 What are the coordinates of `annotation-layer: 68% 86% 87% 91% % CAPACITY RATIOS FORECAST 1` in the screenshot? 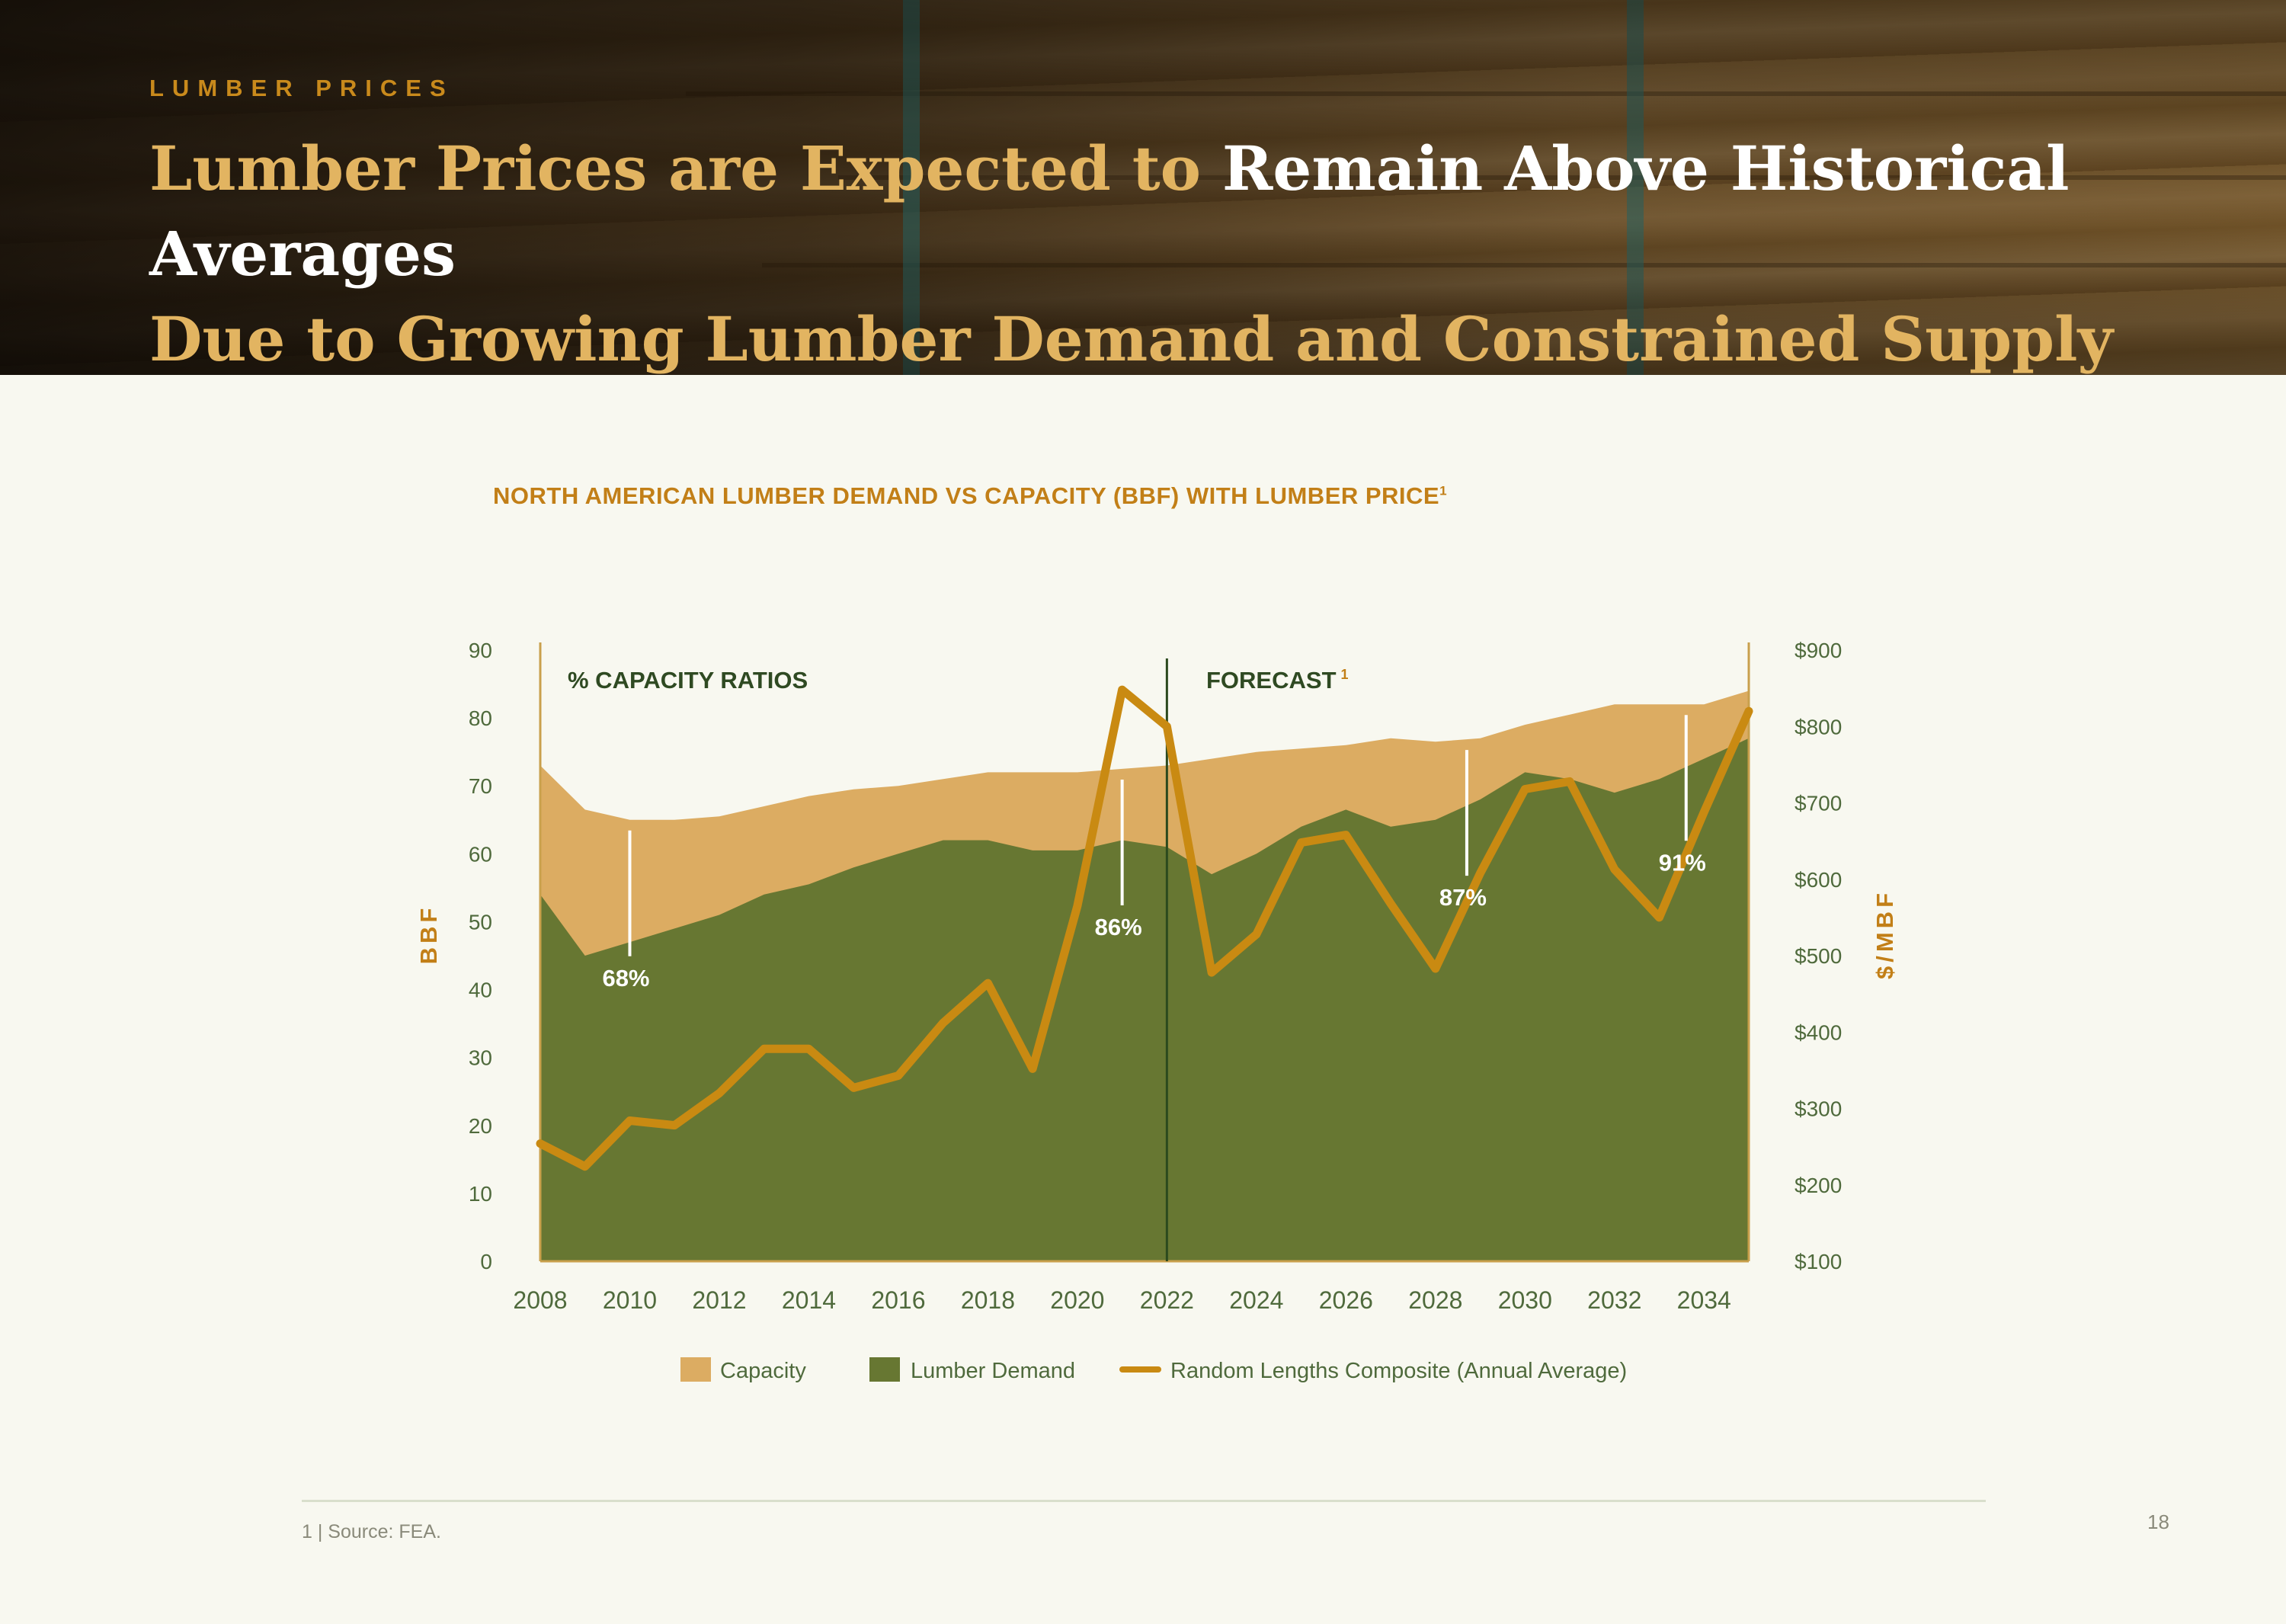 It's located at (1137, 829).